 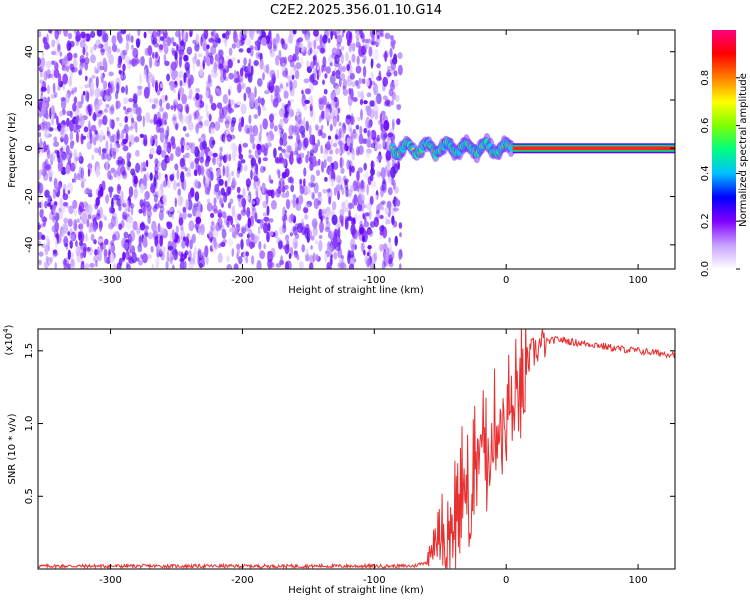 I want to click on snr-ytick-label: 0.5, so click(x=29, y=496).